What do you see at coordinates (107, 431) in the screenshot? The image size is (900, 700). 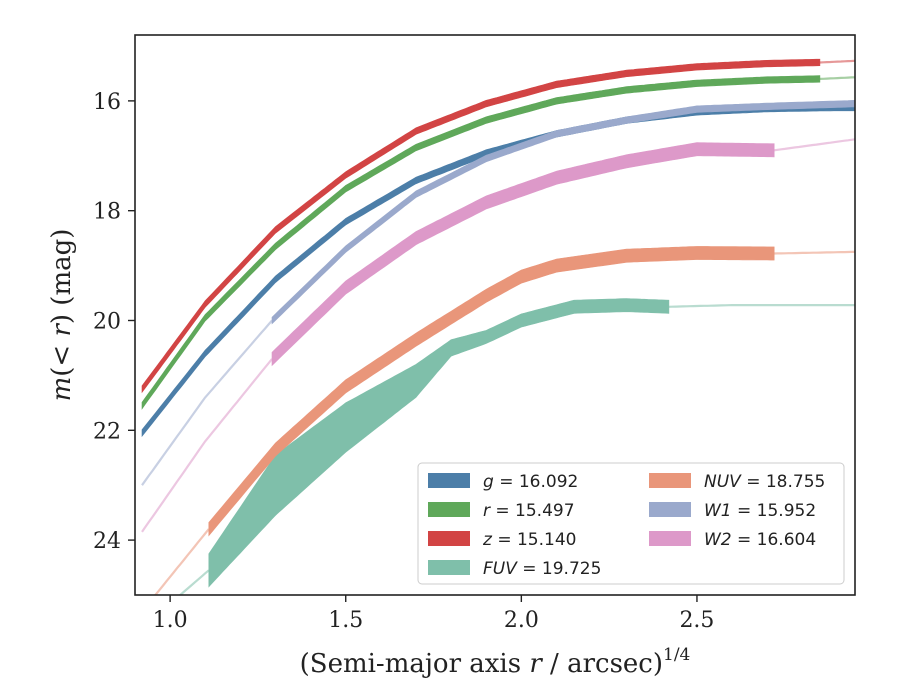 I see `y-tick-label: 22` at bounding box center [107, 431].